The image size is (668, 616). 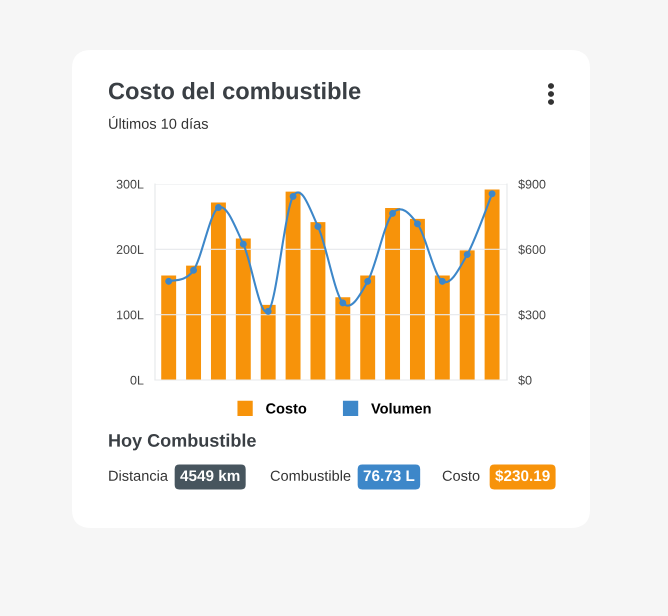 I want to click on text: Costo, so click(x=461, y=475).